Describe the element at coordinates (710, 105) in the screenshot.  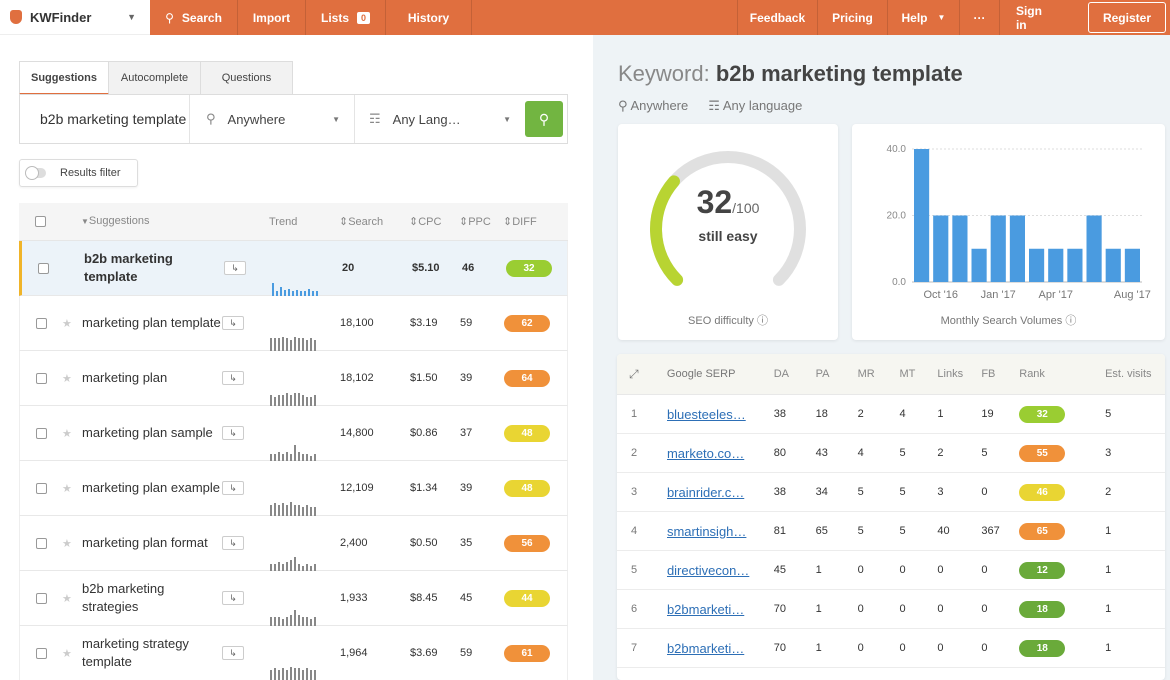
I see `keyword-meta: ⚲ Anywhere ☶ Any language` at that location.